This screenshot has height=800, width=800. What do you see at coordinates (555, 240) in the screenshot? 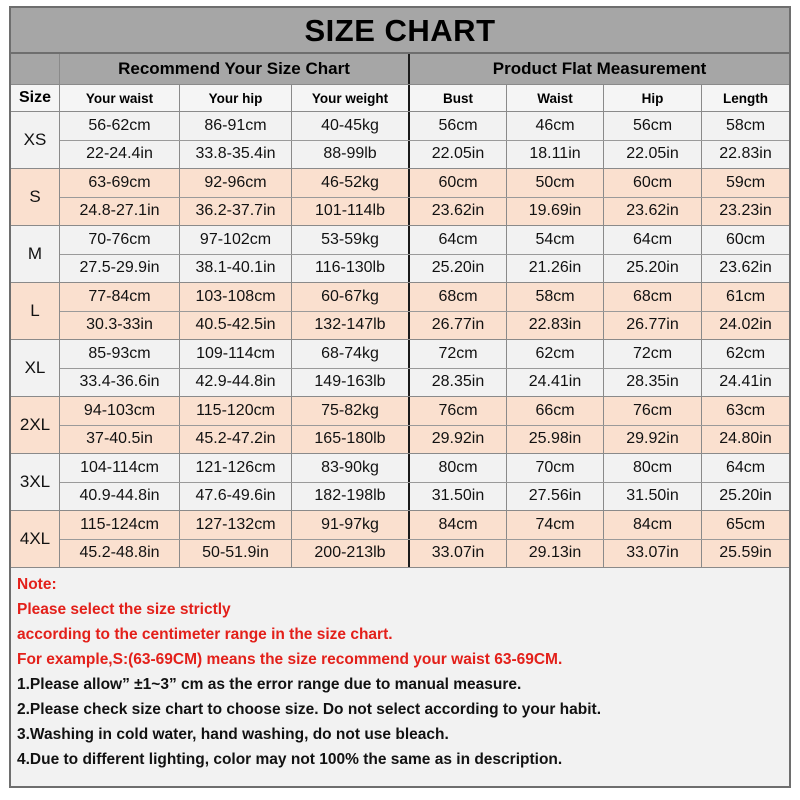
I see `cell-value: 54cm` at bounding box center [555, 240].